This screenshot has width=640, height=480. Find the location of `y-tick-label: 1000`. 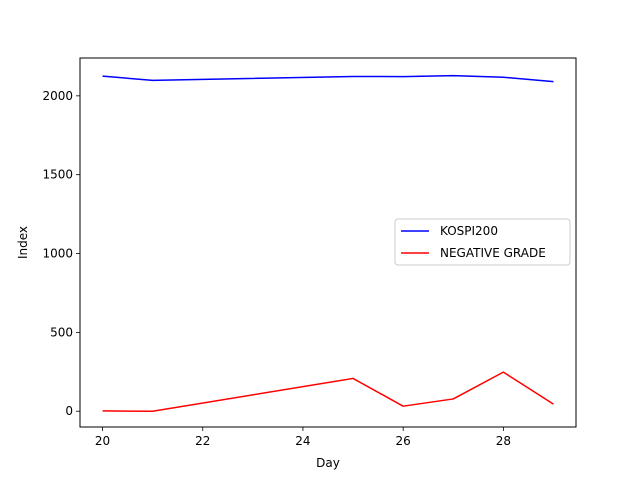

y-tick-label: 1000 is located at coordinates (57, 254).